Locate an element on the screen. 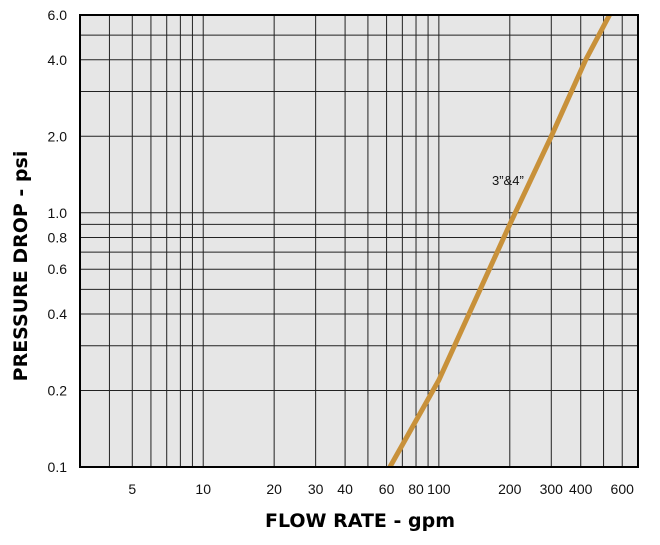 The image size is (660, 545). y-axis-title: PRESSURE DROP - psi is located at coordinates (21, 266).